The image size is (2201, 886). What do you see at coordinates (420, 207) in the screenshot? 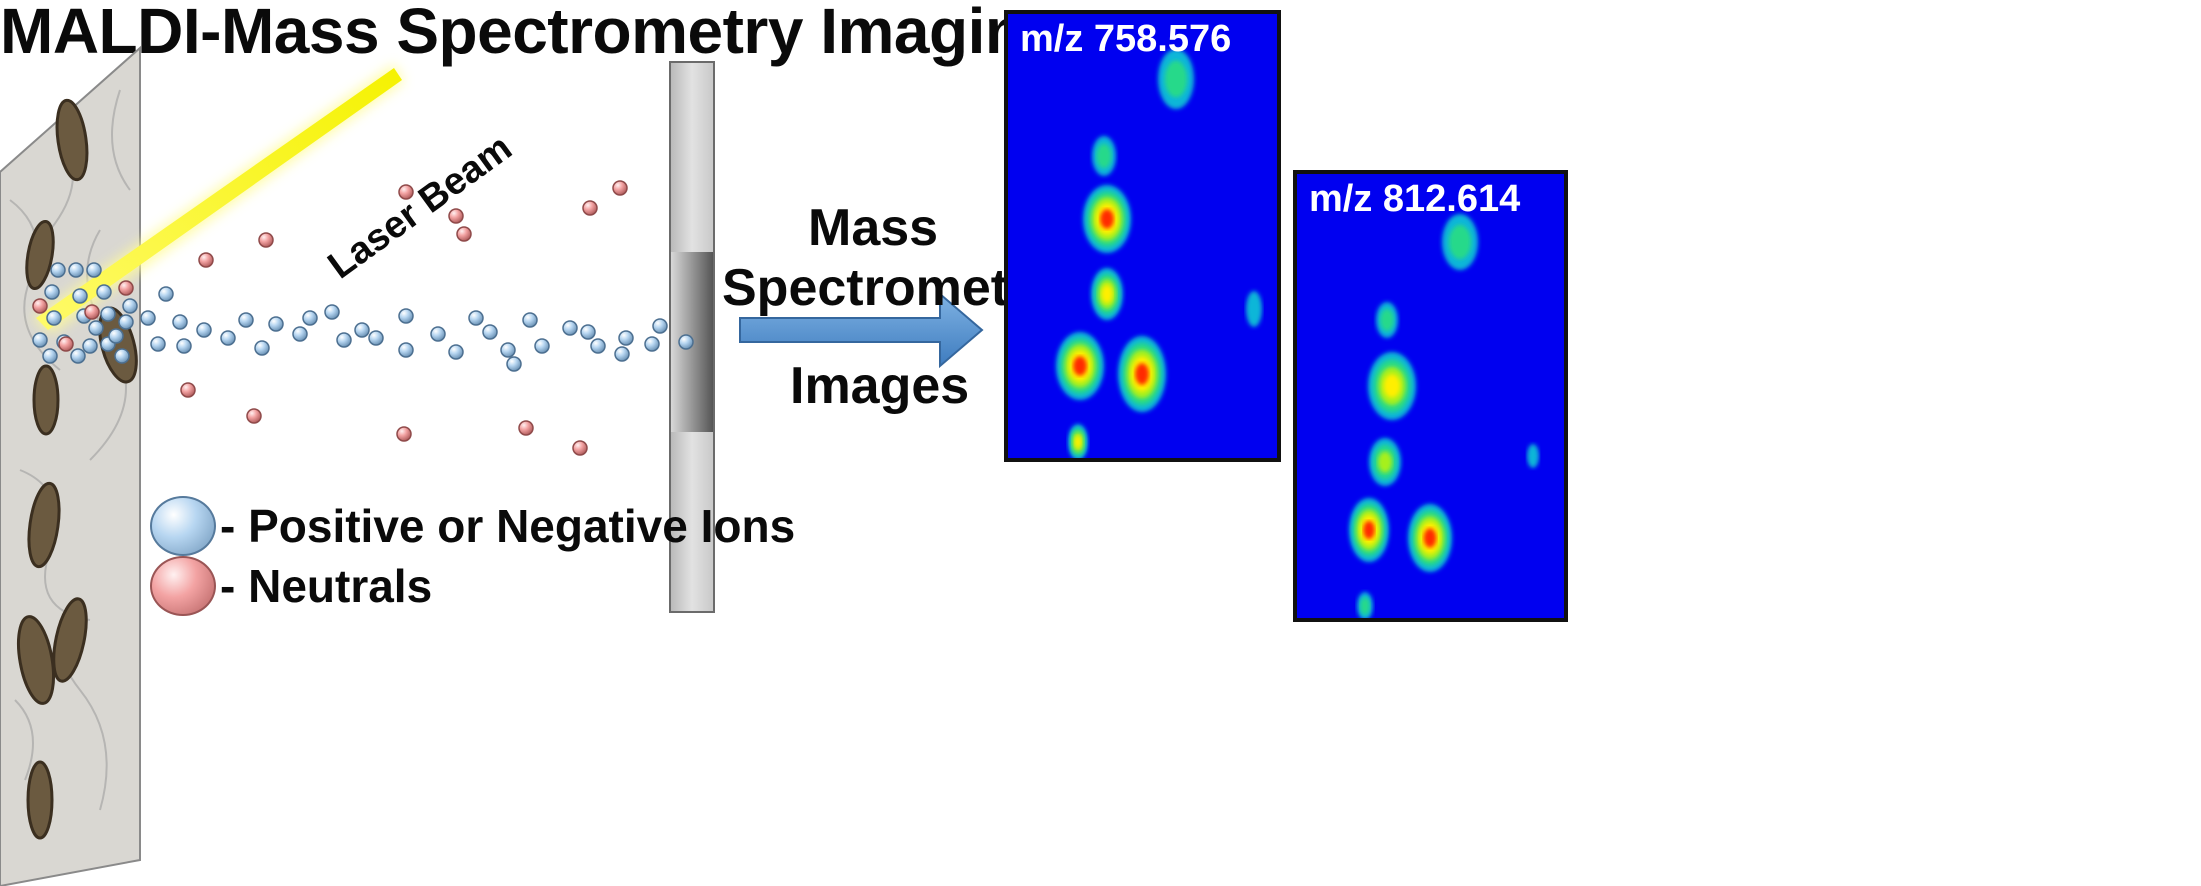
I see `laser-beam-label: Laser Beam` at bounding box center [420, 207].